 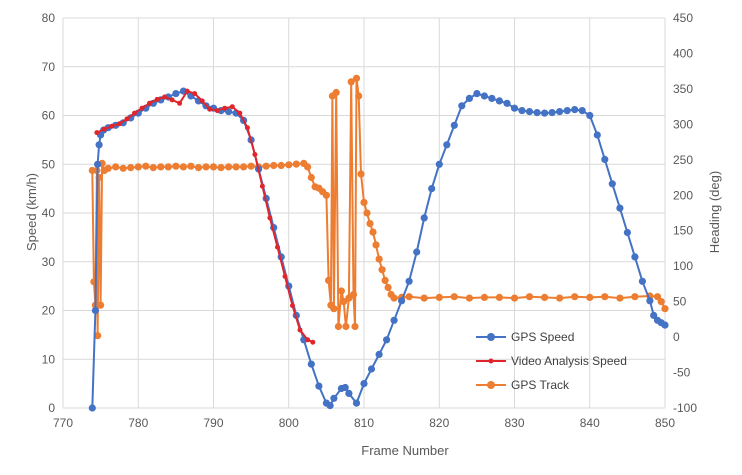 What do you see at coordinates (665, 423) in the screenshot?
I see `x-tick-label: 850` at bounding box center [665, 423].